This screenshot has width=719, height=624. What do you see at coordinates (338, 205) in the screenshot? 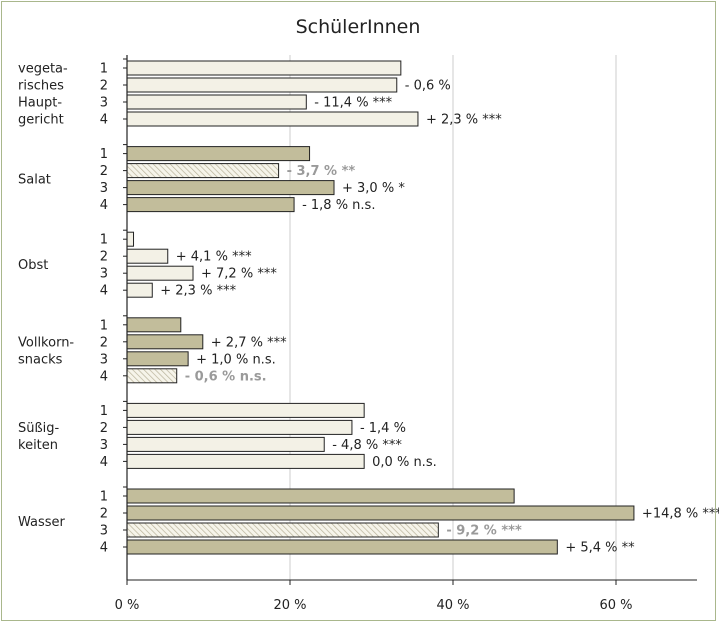
I see `bar-annotation: - 1,8 % n.s.` at bounding box center [338, 205].